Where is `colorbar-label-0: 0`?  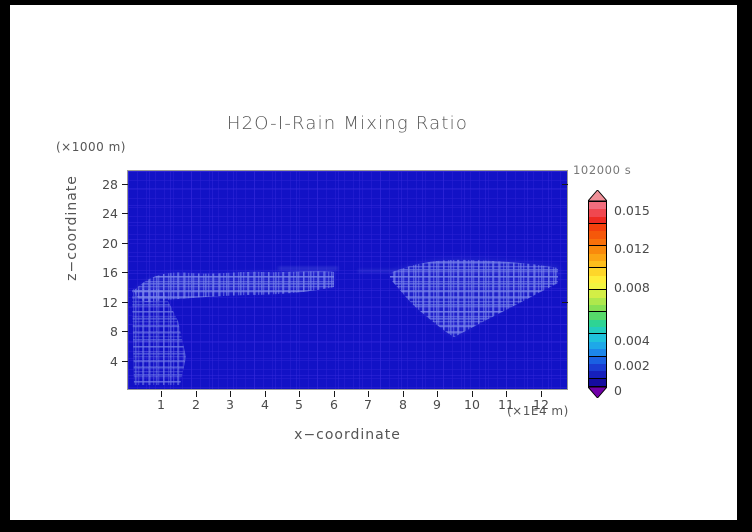 colorbar-label-0: 0 is located at coordinates (618, 390).